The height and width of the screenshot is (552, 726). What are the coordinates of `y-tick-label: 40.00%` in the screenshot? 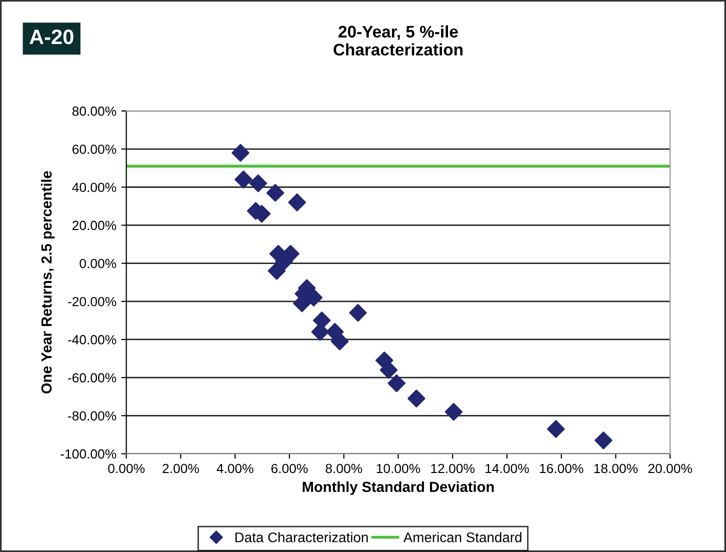 It's located at (94, 187).